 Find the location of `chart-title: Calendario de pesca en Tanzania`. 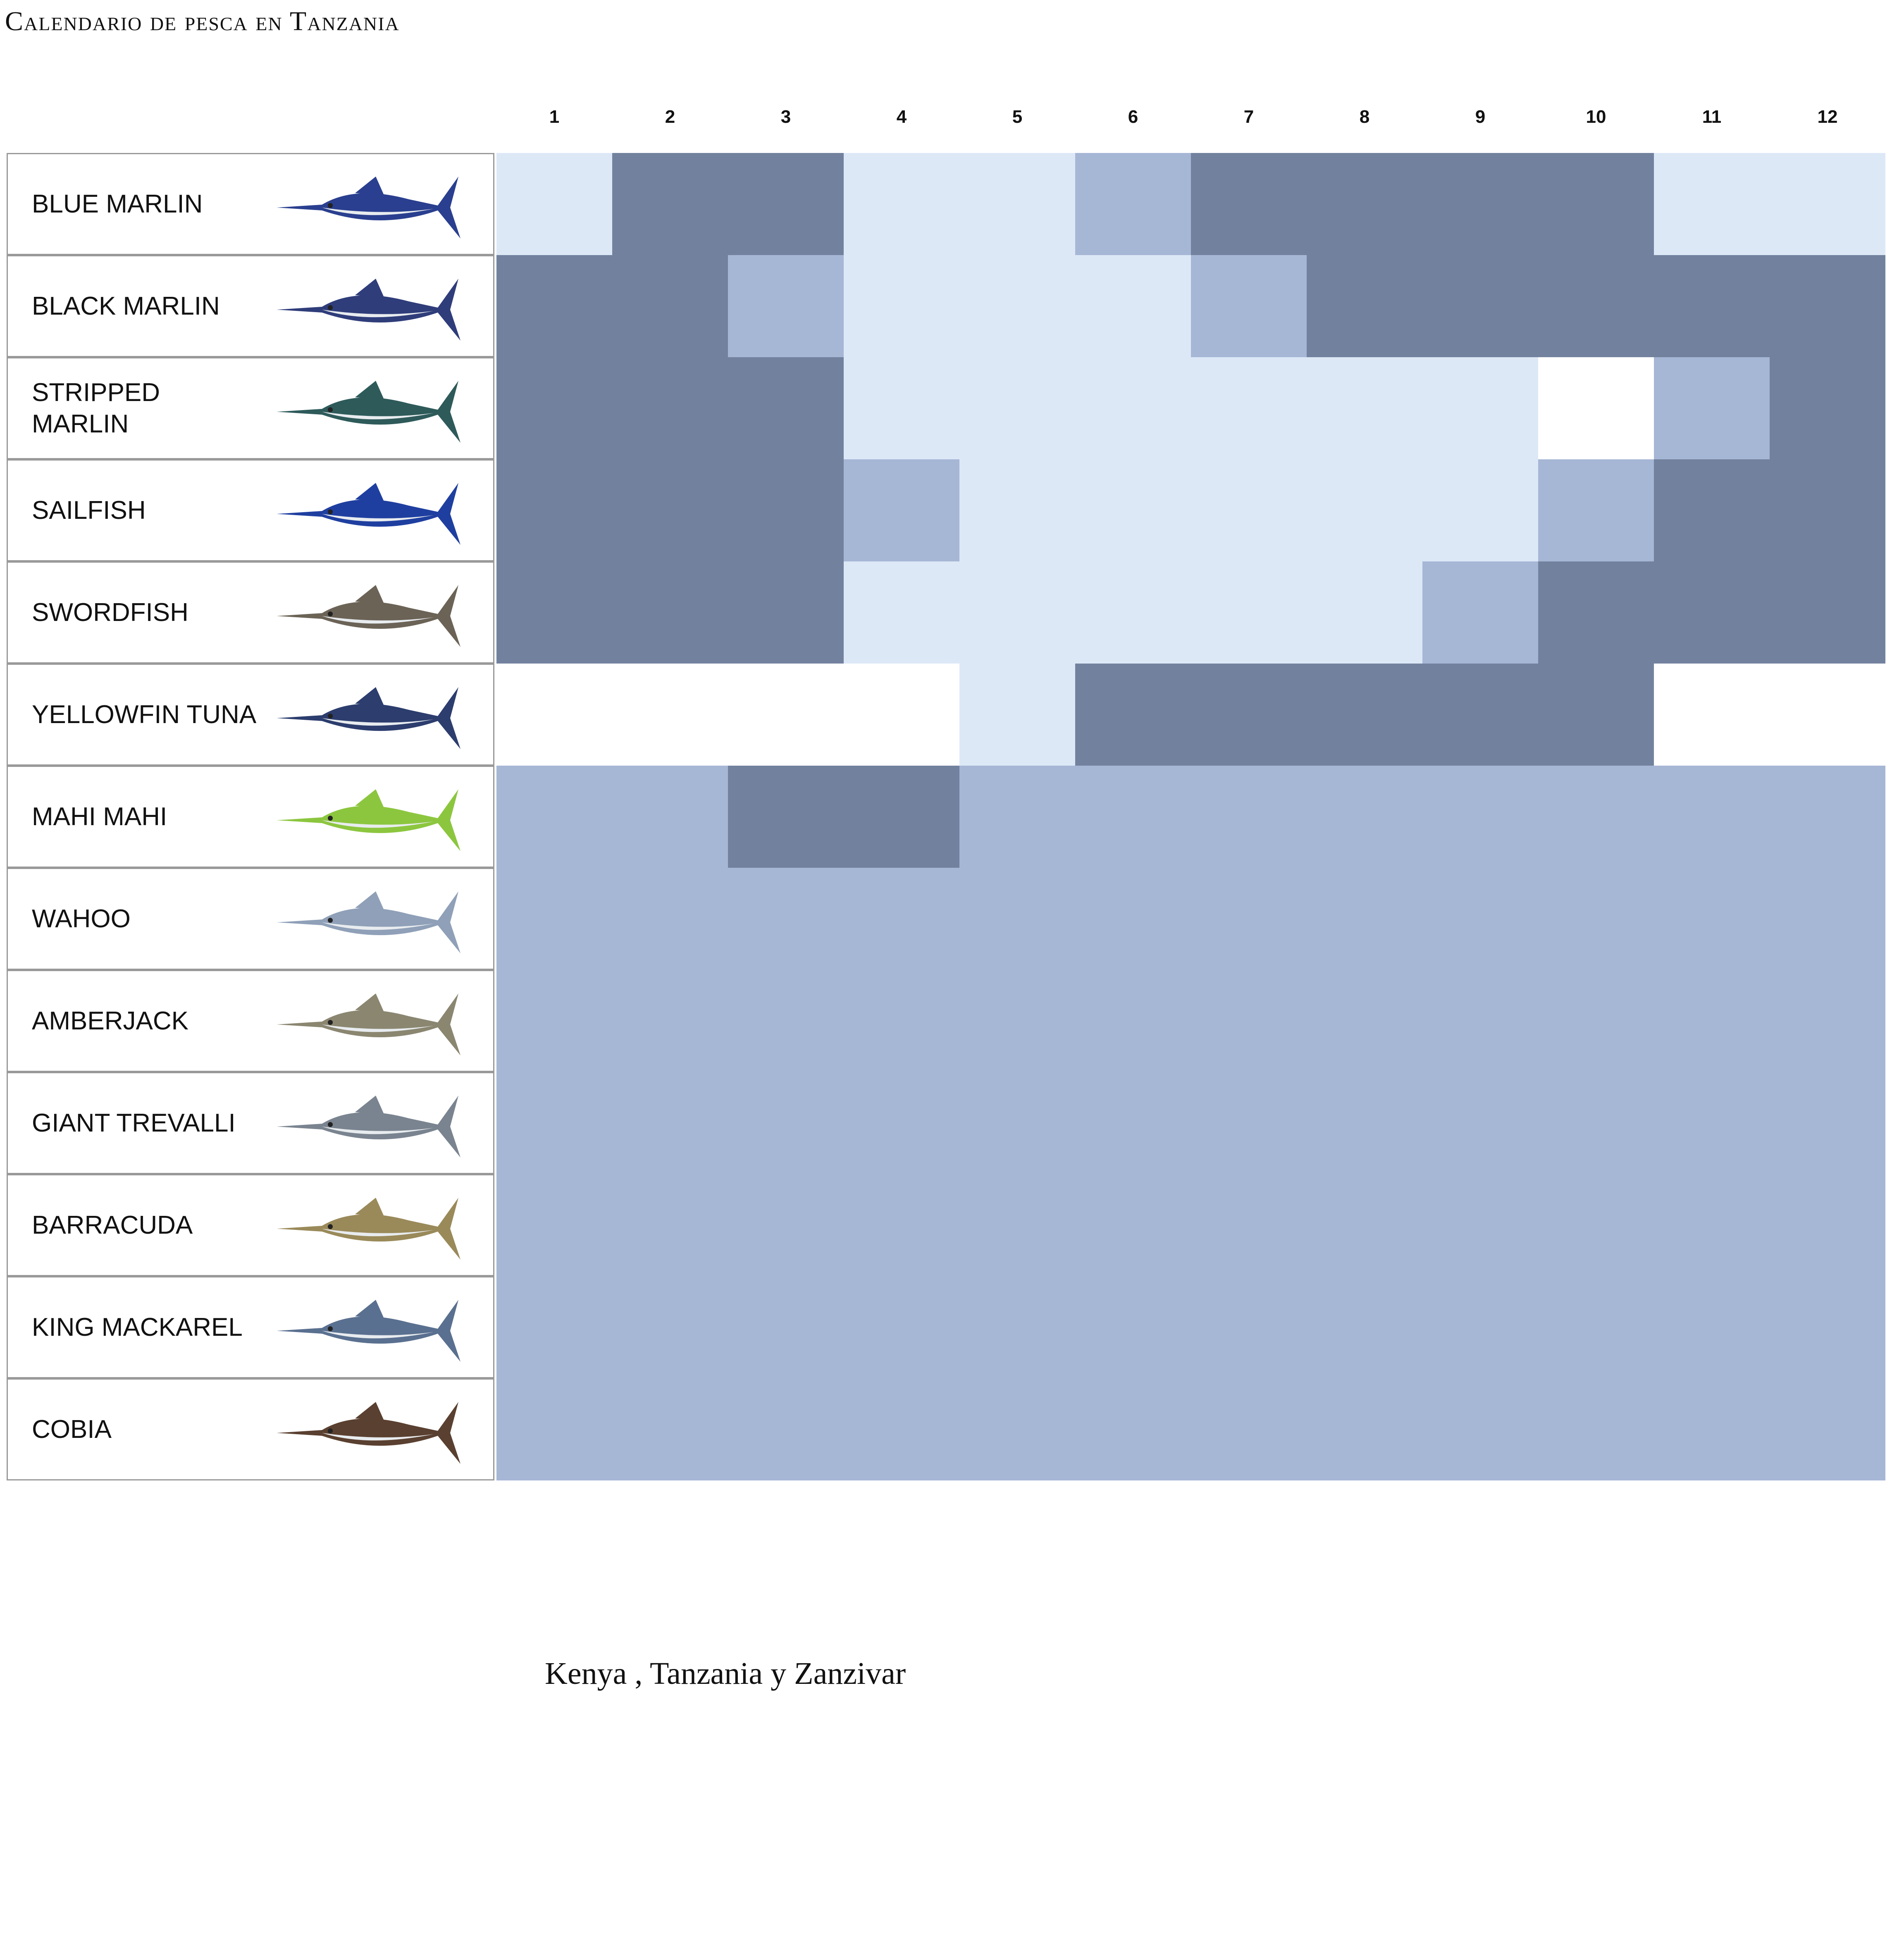

chart-title: Calendario de pesca en Tanzania is located at coordinates (202, 21).